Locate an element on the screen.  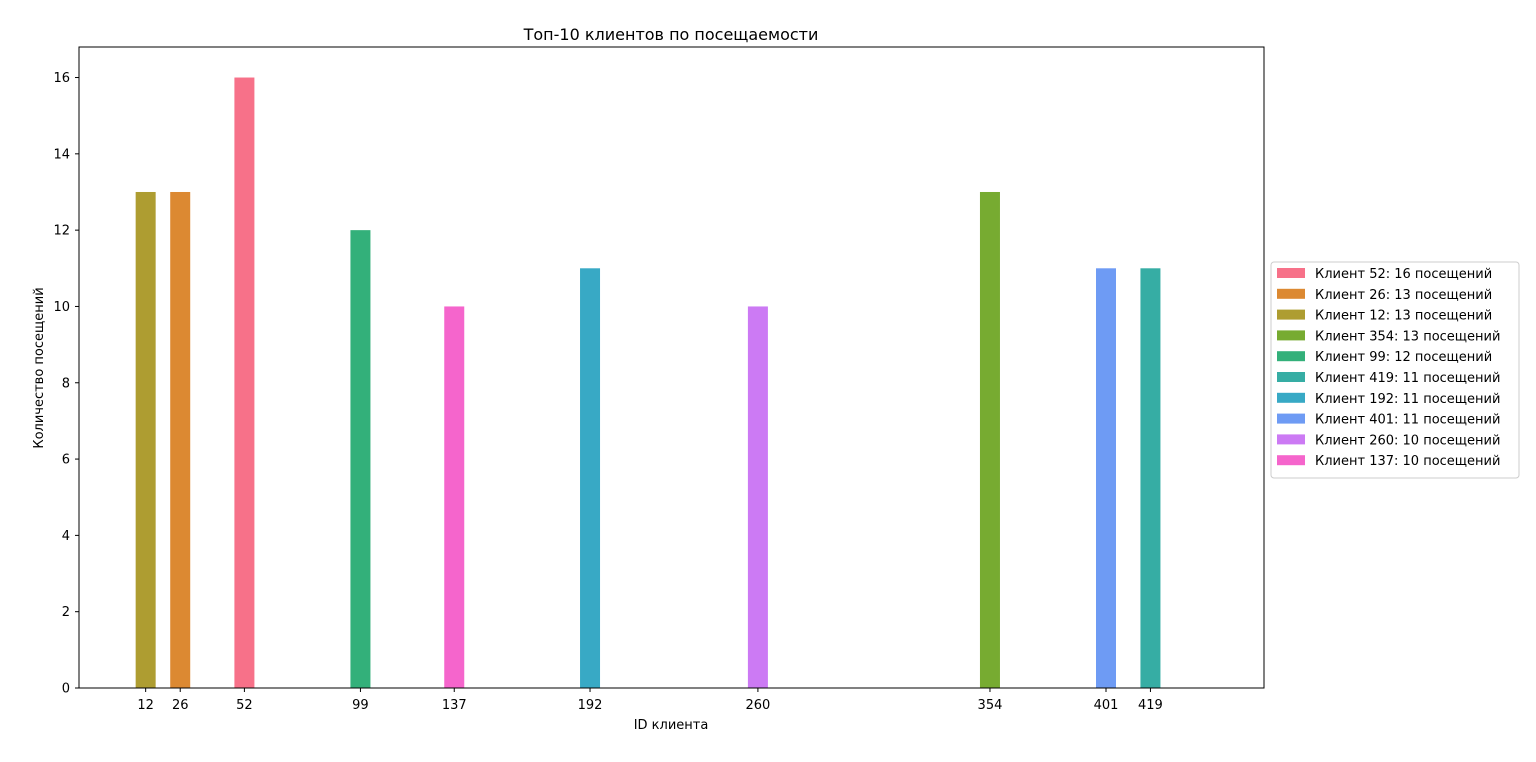
legend-label: Клиент 12: 13 посещений is located at coordinates (1403, 316).